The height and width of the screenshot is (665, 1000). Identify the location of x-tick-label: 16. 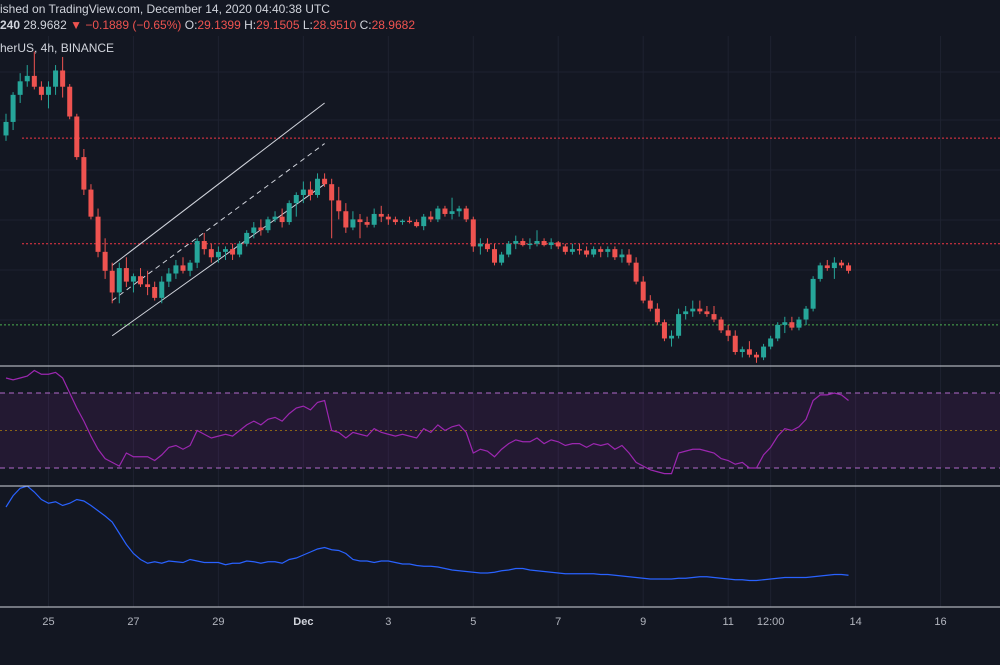
(940, 622).